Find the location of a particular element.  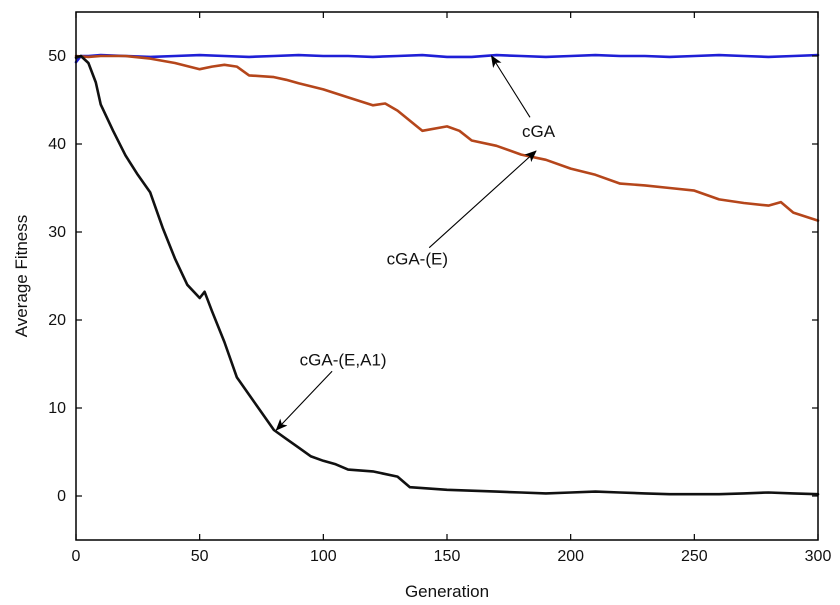

y-tick-label: 10 is located at coordinates (57, 408).